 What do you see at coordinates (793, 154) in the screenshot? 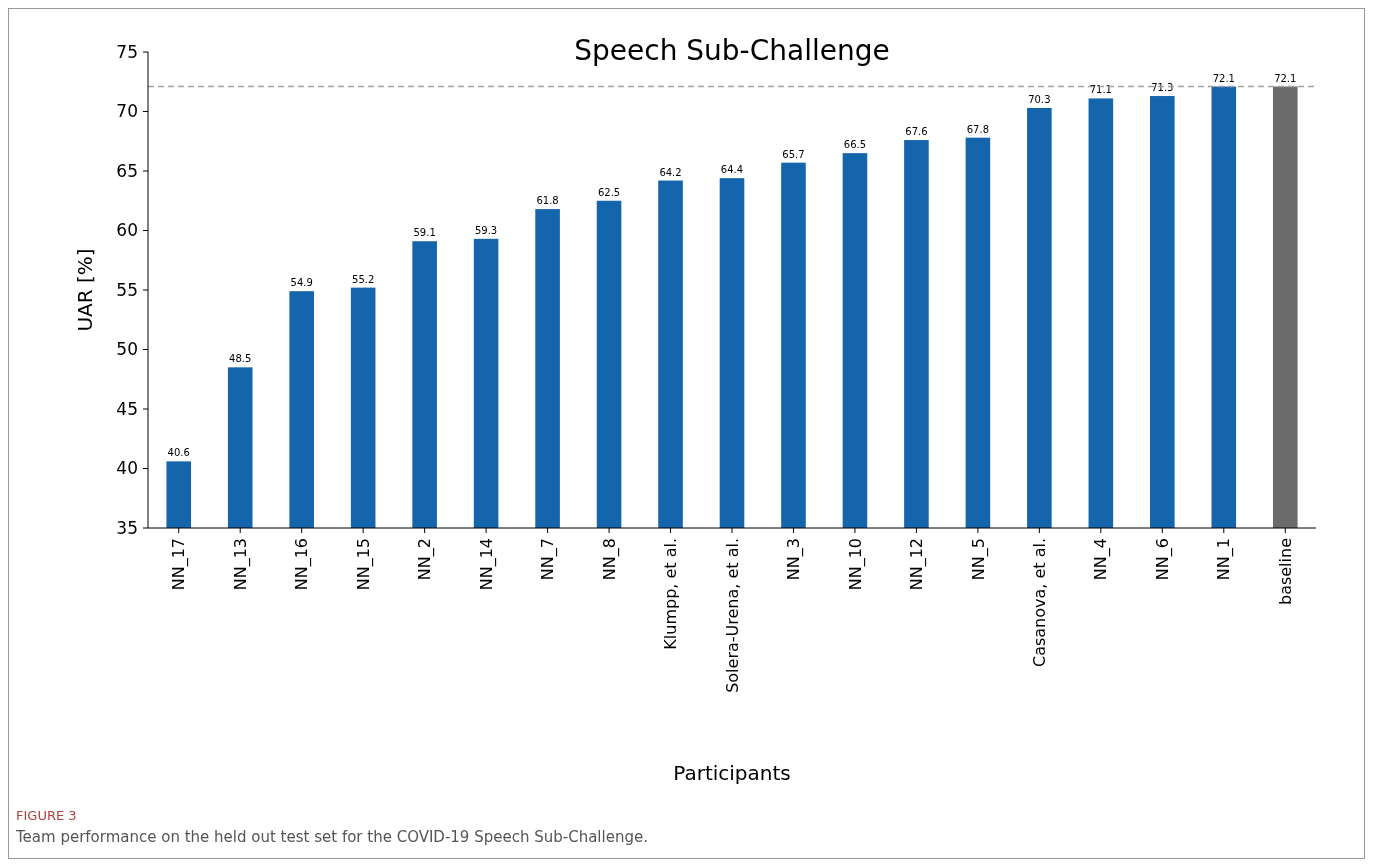
I see `data-label: 65.7` at bounding box center [793, 154].